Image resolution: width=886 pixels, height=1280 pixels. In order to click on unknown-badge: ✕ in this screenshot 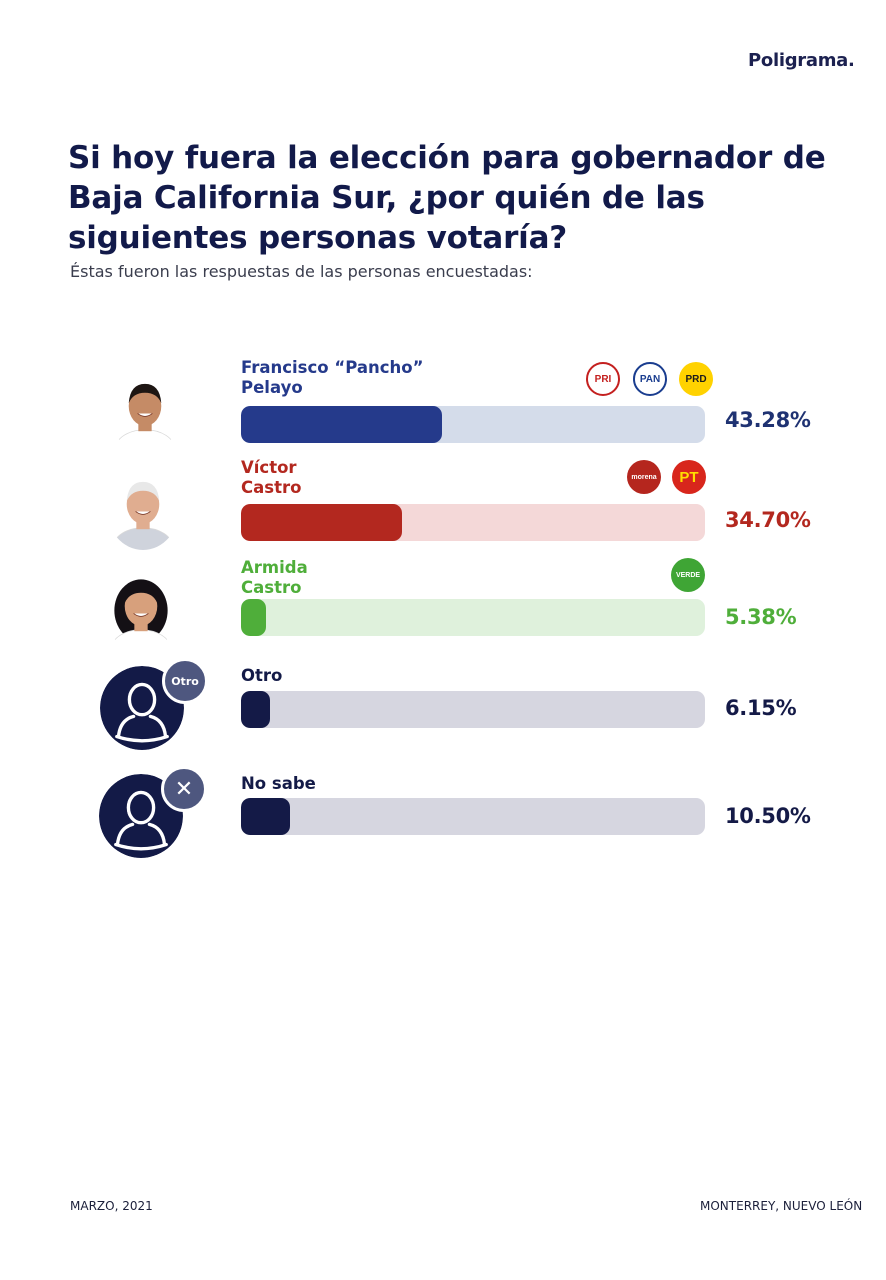, I will do `click(184, 789)`.